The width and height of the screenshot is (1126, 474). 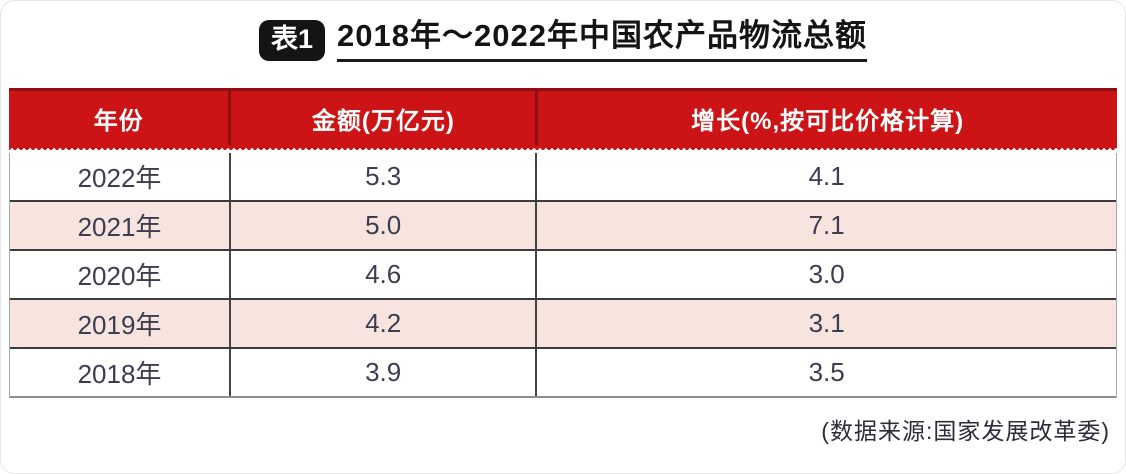 What do you see at coordinates (119, 227) in the screenshot?
I see `cell-year: 2021年` at bounding box center [119, 227].